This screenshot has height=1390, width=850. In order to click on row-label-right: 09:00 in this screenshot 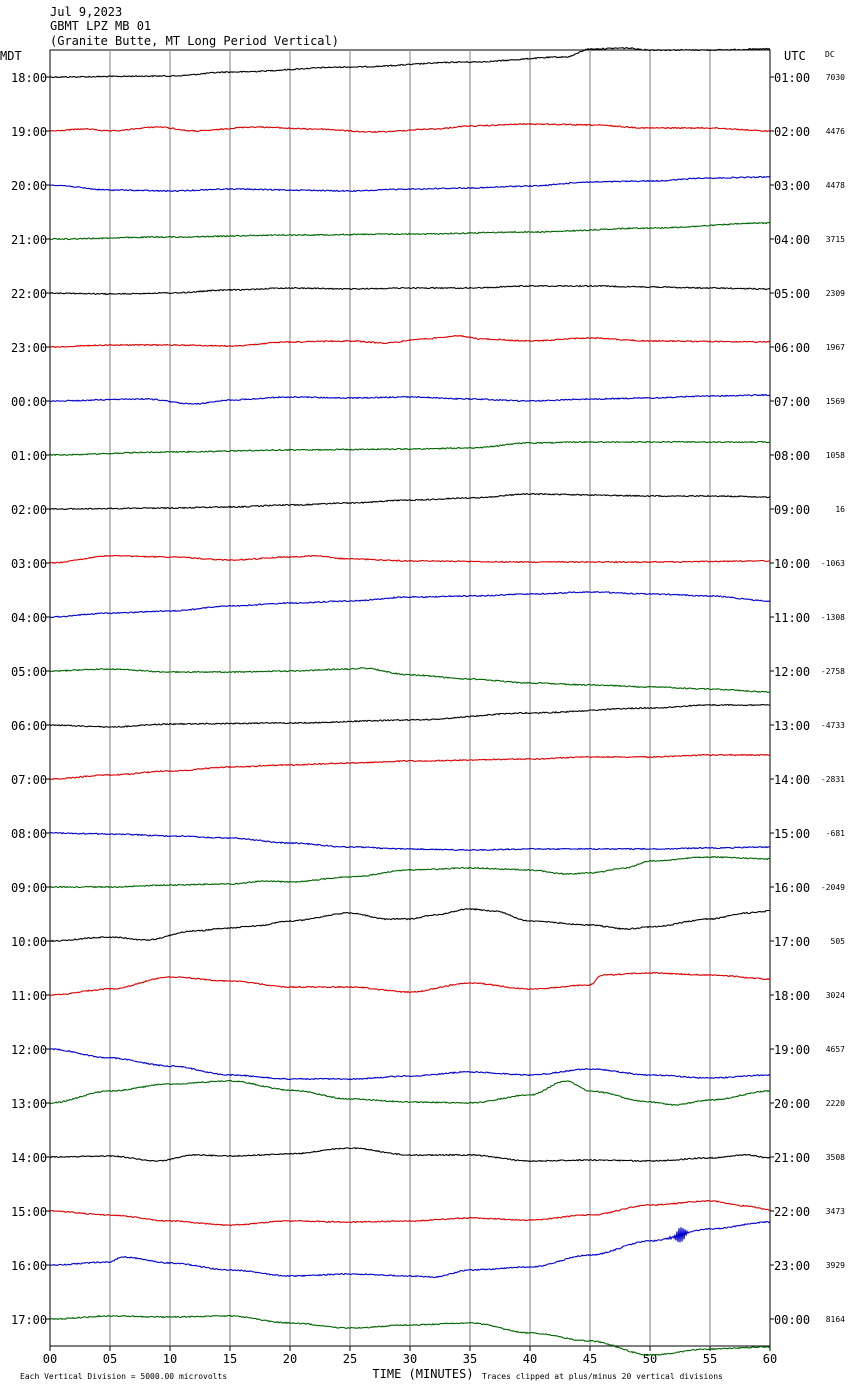, I will do `click(792, 510)`.